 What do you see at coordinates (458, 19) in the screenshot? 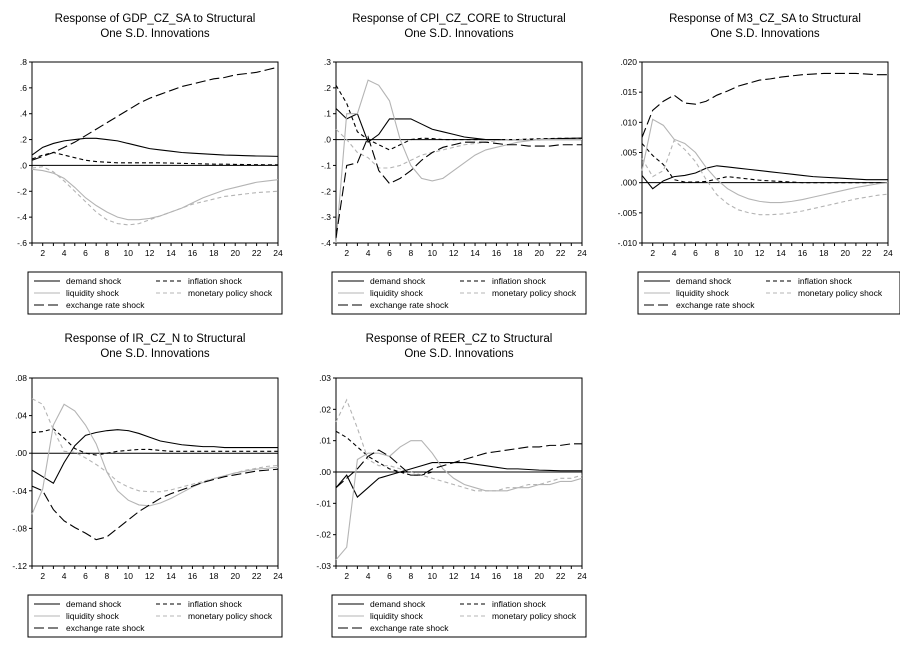
I see `chart-title-line: Response of CPI_CZ_CORE to Structural` at bounding box center [458, 19].